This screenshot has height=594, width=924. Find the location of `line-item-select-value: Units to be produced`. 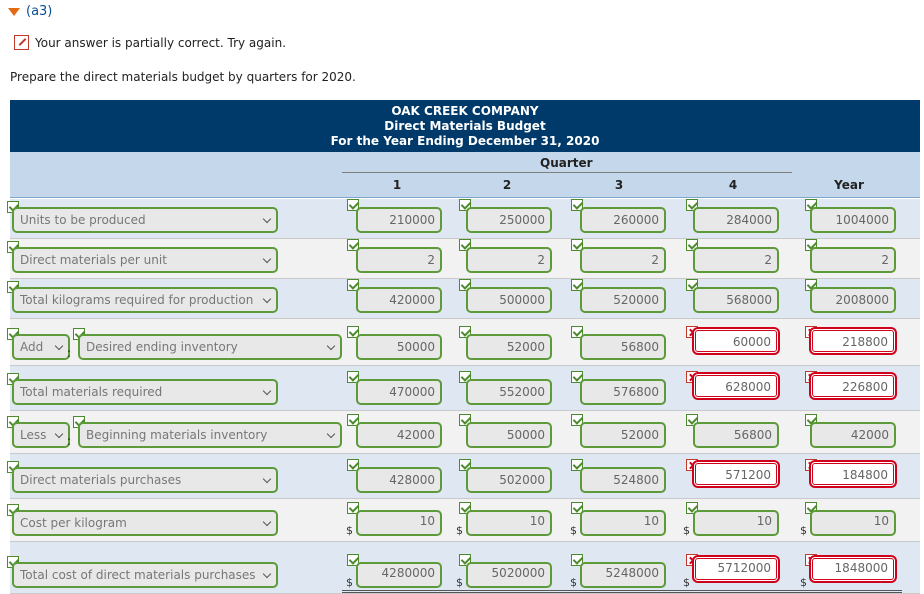

line-item-select-value: Units to be produced is located at coordinates (83, 220).